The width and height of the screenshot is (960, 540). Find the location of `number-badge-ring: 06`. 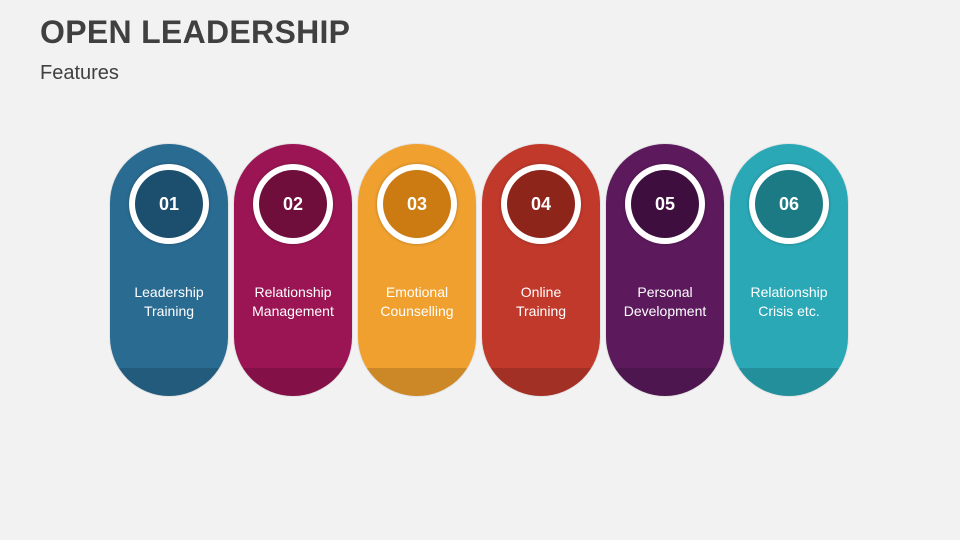

number-badge-ring: 06 is located at coordinates (789, 204).